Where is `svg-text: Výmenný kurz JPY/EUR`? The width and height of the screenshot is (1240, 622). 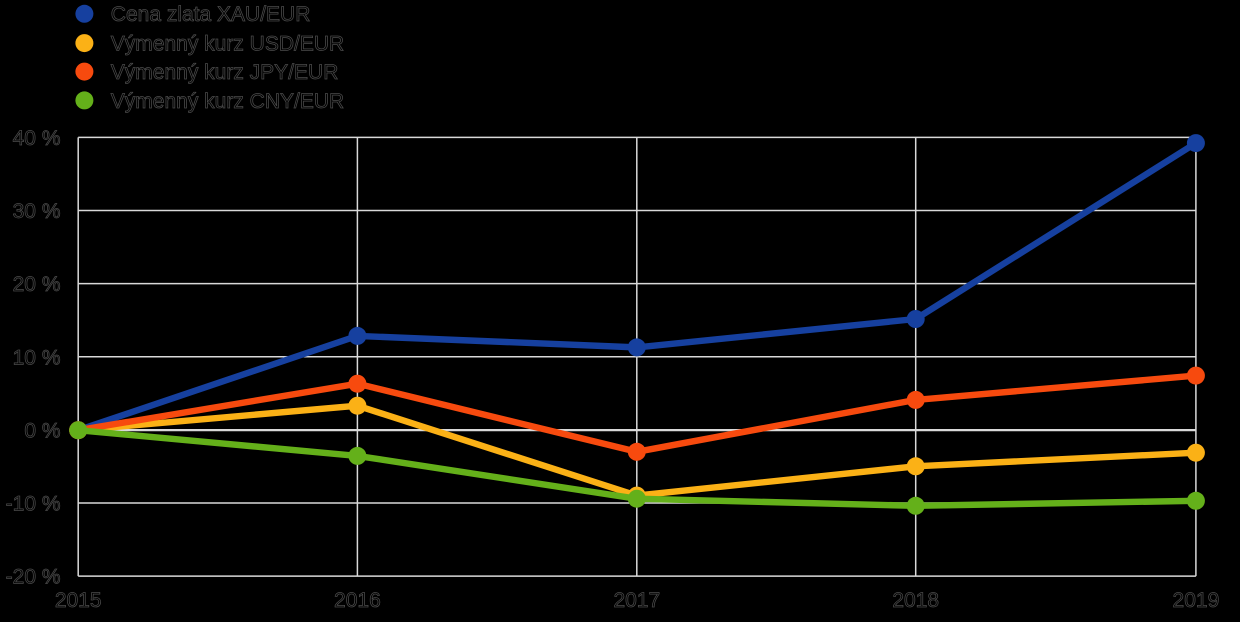 svg-text: Výmenný kurz JPY/EUR is located at coordinates (225, 72).